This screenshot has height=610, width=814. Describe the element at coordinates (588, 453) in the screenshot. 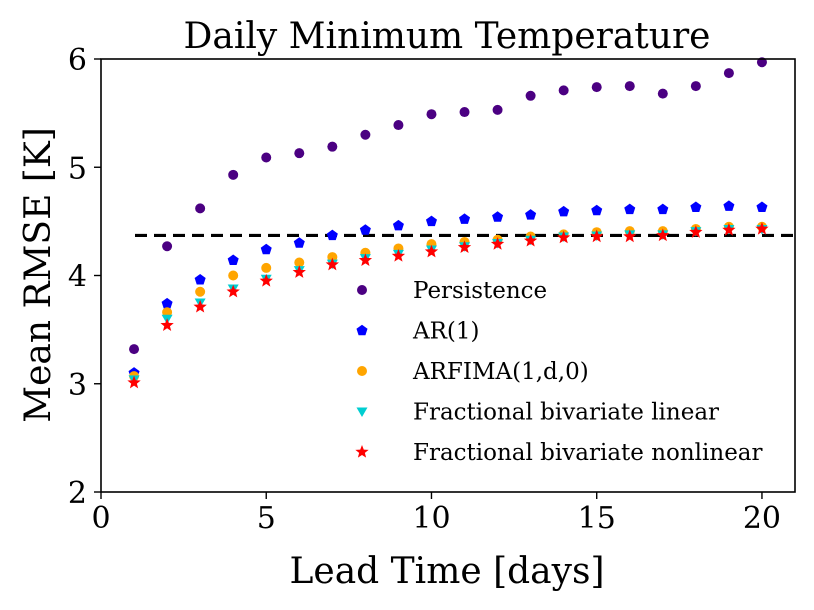

I see `legend-label: Fractional bivariate nonlinear` at that location.